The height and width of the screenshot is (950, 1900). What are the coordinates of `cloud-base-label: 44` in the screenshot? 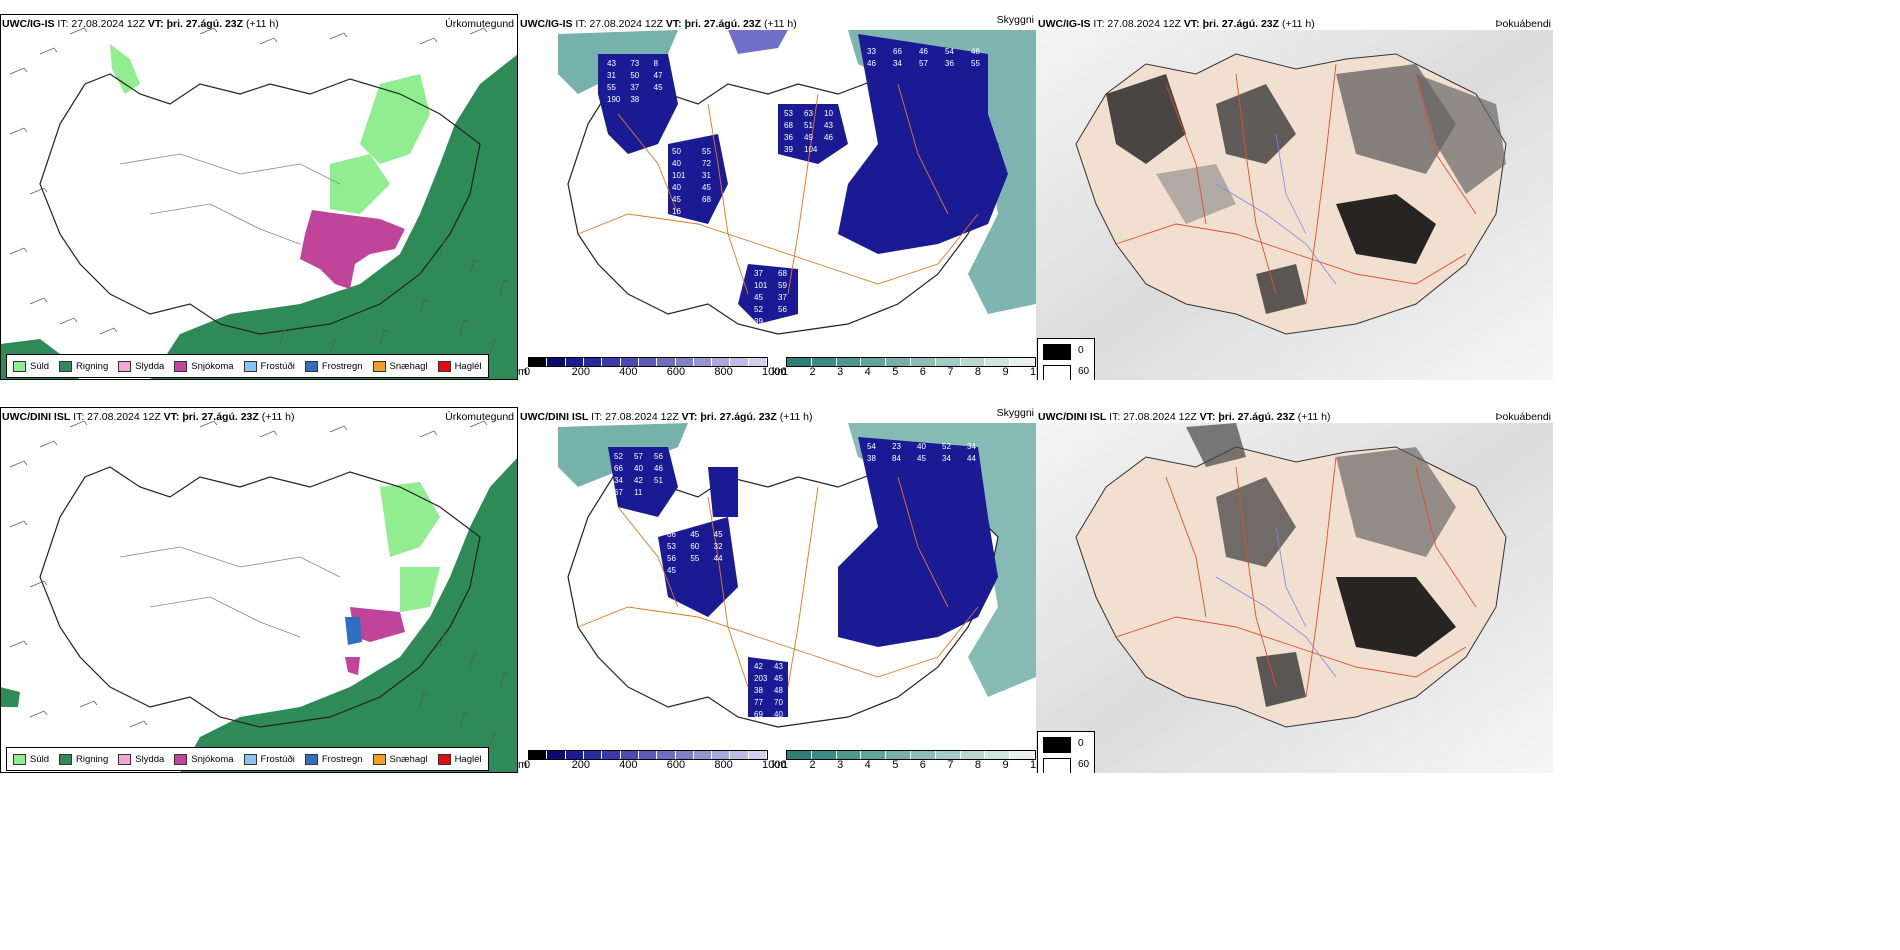 It's located at (718, 558).